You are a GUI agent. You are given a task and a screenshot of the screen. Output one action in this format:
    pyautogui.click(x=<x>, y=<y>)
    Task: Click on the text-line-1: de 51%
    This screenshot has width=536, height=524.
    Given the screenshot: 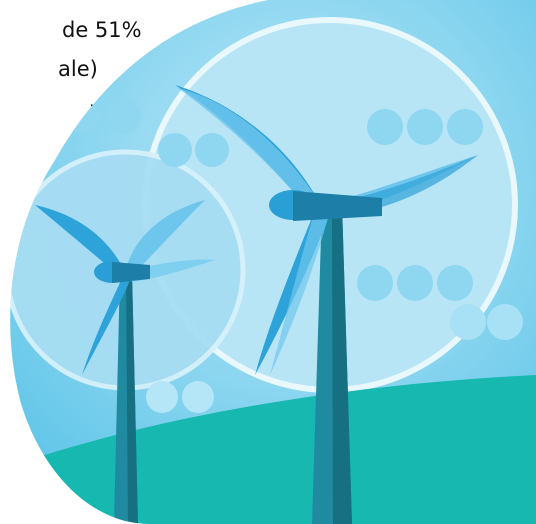 What is the action you would take?
    pyautogui.click(x=102, y=30)
    